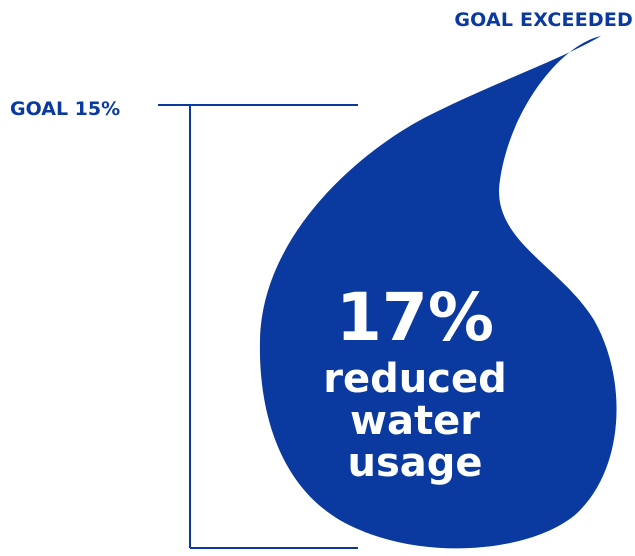 This screenshot has height=556, width=635. What do you see at coordinates (415, 421) in the screenshot?
I see `caption-line-2: water` at bounding box center [415, 421].